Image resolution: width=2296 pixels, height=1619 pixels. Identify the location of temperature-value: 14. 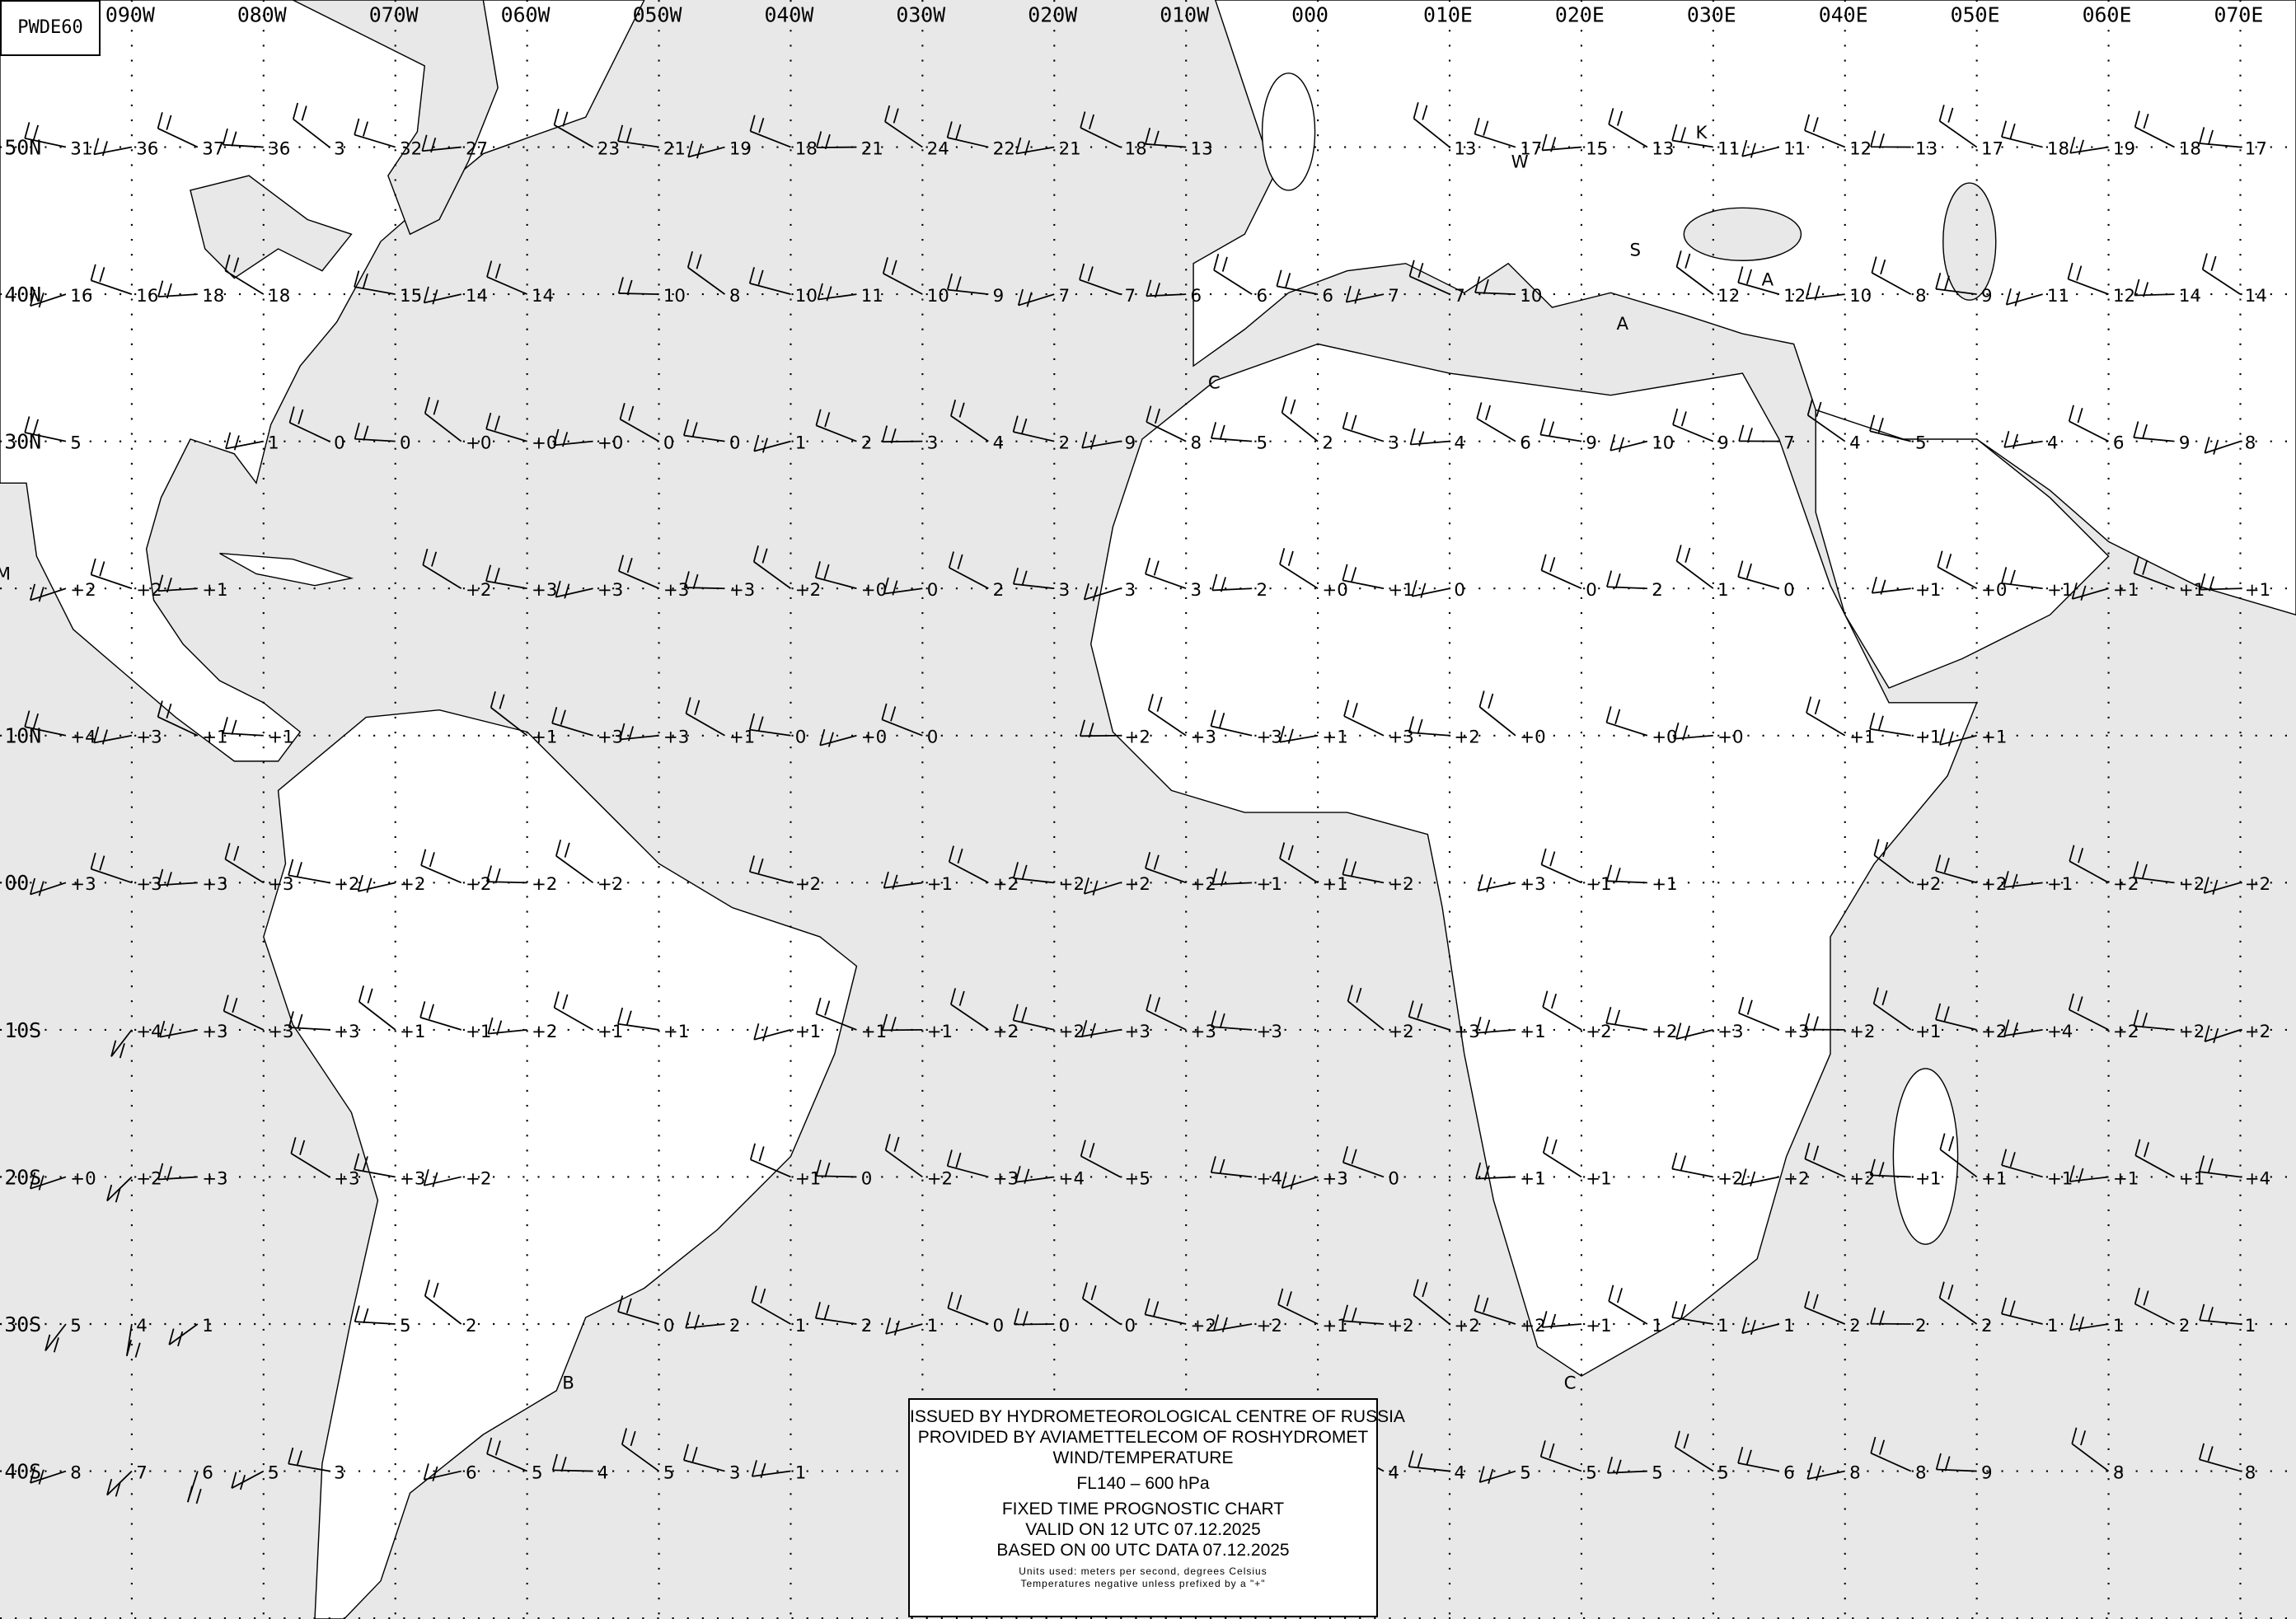
(543, 296).